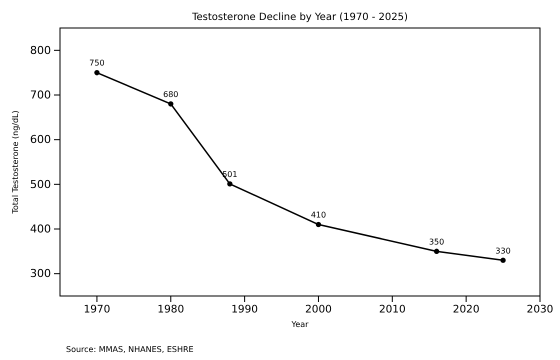 This screenshot has height=360, width=560. I want to click on y-axis-title: Total Testosterone (ng/dL), so click(15, 162).